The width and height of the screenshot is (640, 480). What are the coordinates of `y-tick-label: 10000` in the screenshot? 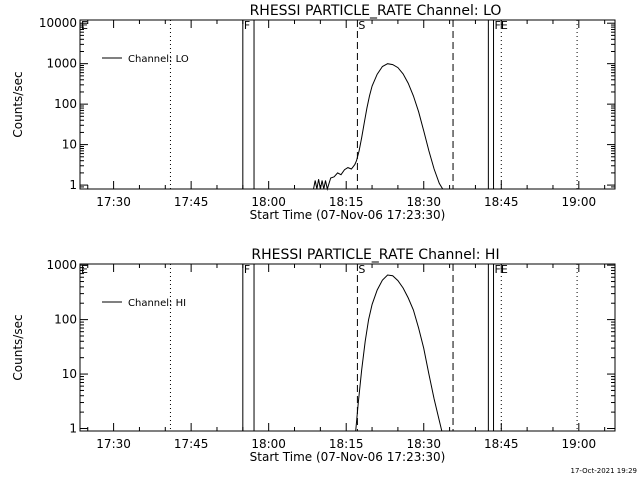 It's located at (58, 23).